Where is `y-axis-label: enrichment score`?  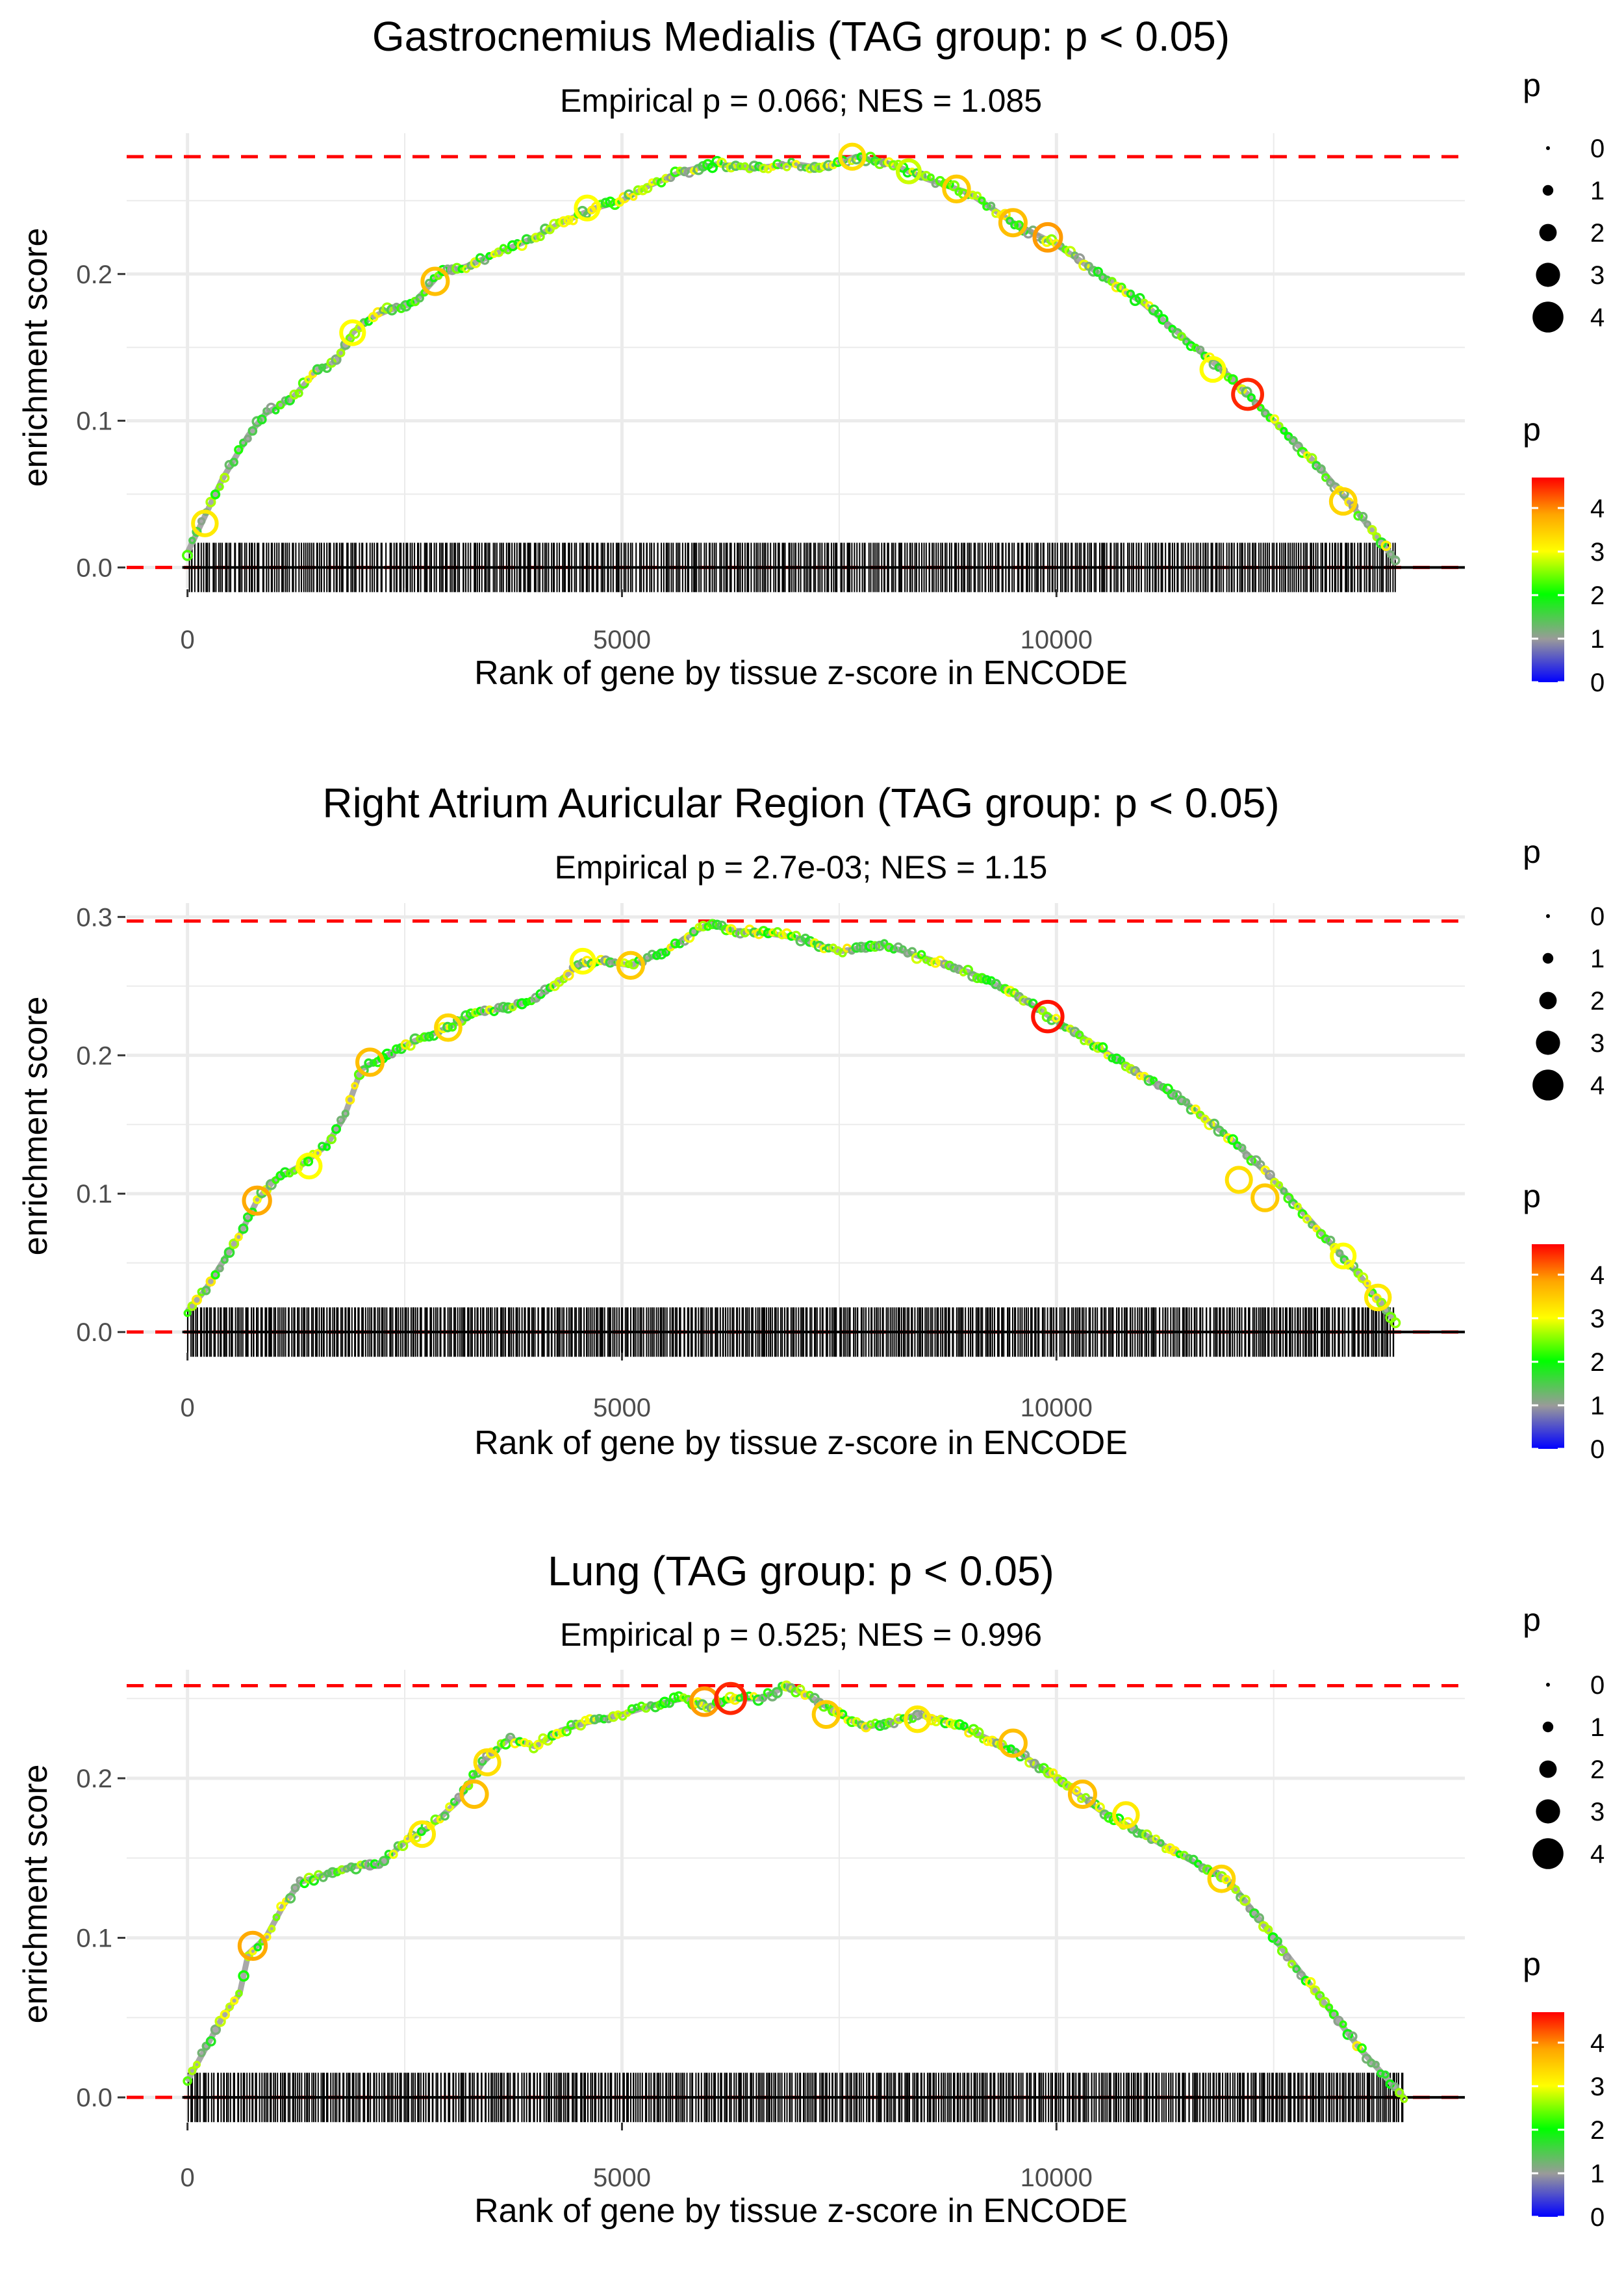 y-axis-label: enrichment score is located at coordinates (36, 357).